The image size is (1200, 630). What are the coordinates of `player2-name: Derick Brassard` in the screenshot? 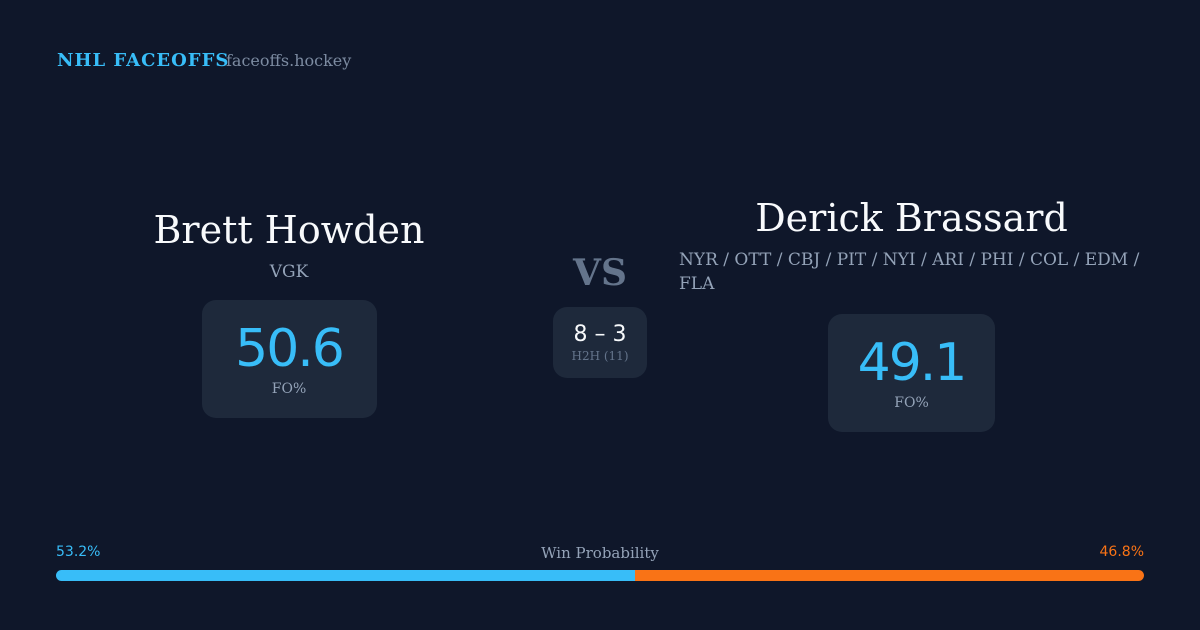 It's located at (911, 218).